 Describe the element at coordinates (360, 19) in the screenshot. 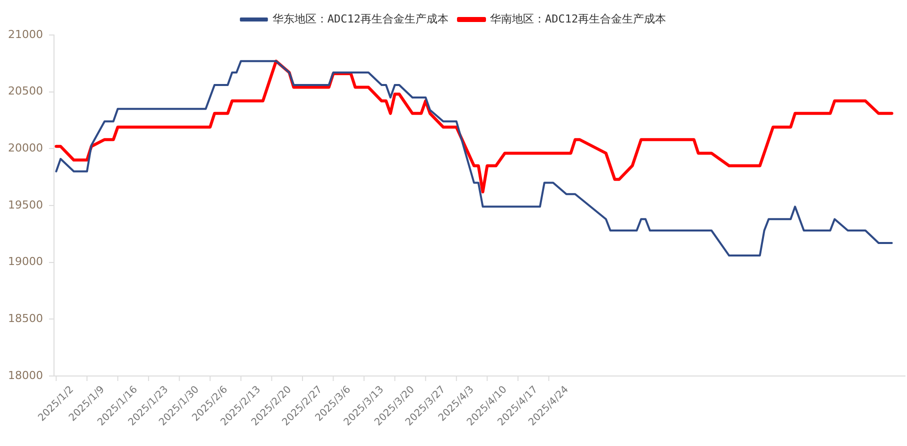

I see `legend-label: 华东地区：ADC12再生合金生产成本` at that location.